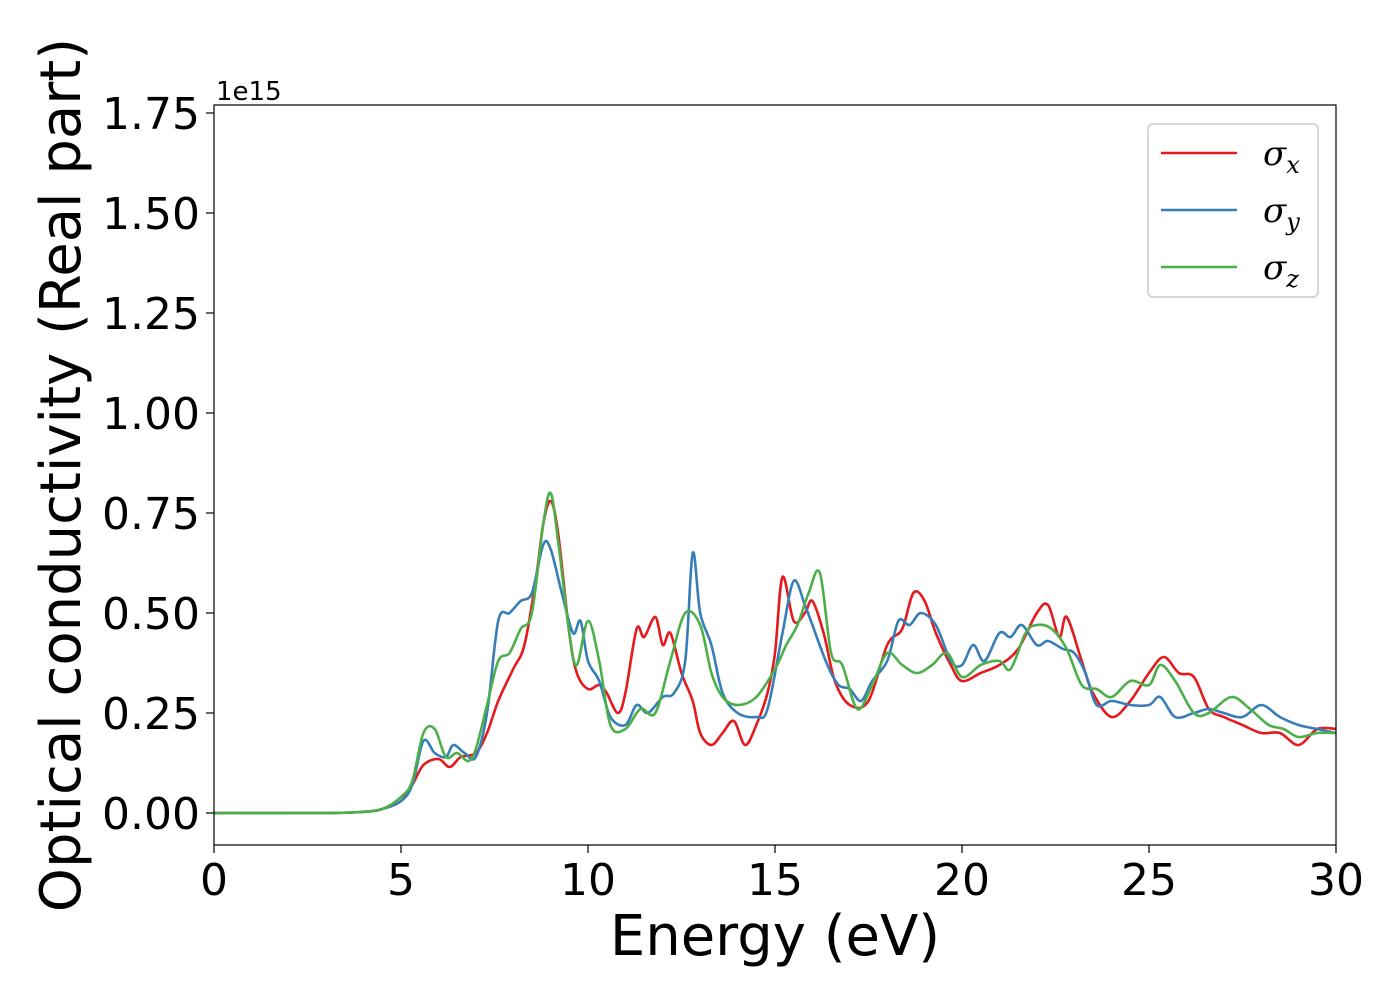  What do you see at coordinates (151, 314) in the screenshot?
I see `y-tick-label: 1.25` at bounding box center [151, 314].